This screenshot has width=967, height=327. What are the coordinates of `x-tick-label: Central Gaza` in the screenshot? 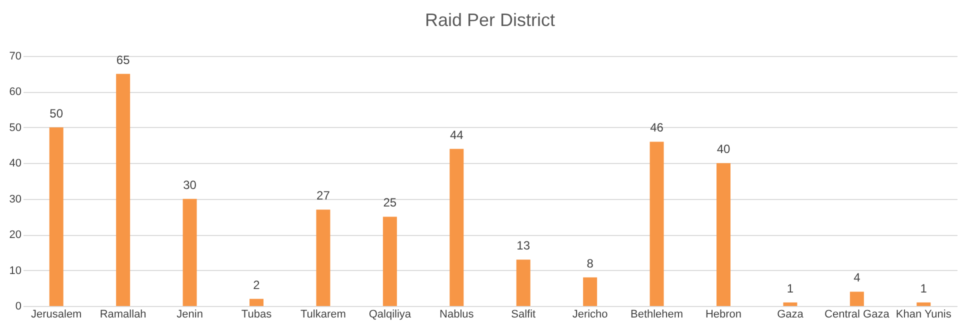 It's located at (857, 314).